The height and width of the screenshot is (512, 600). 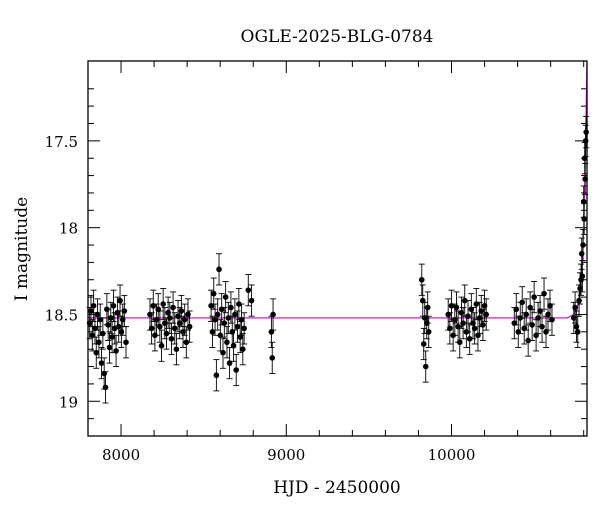 I want to click on x-tick-label: 9000, so click(x=286, y=455).